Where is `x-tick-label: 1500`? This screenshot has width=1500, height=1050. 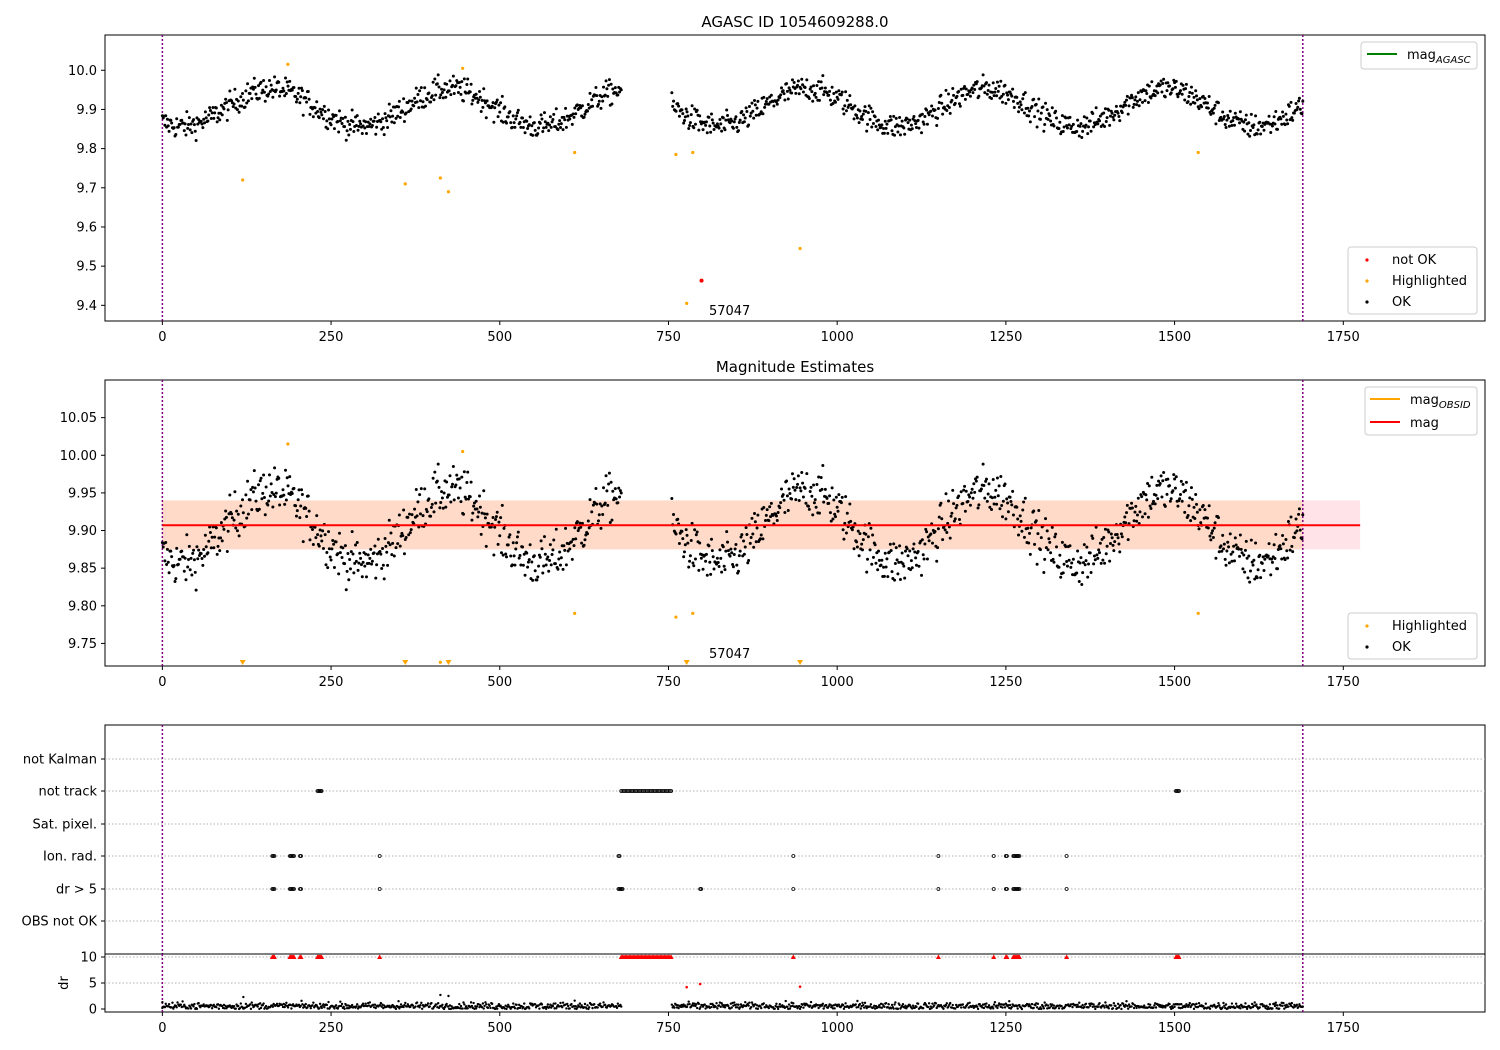
x-tick-label: 1500 is located at coordinates (1174, 1028).